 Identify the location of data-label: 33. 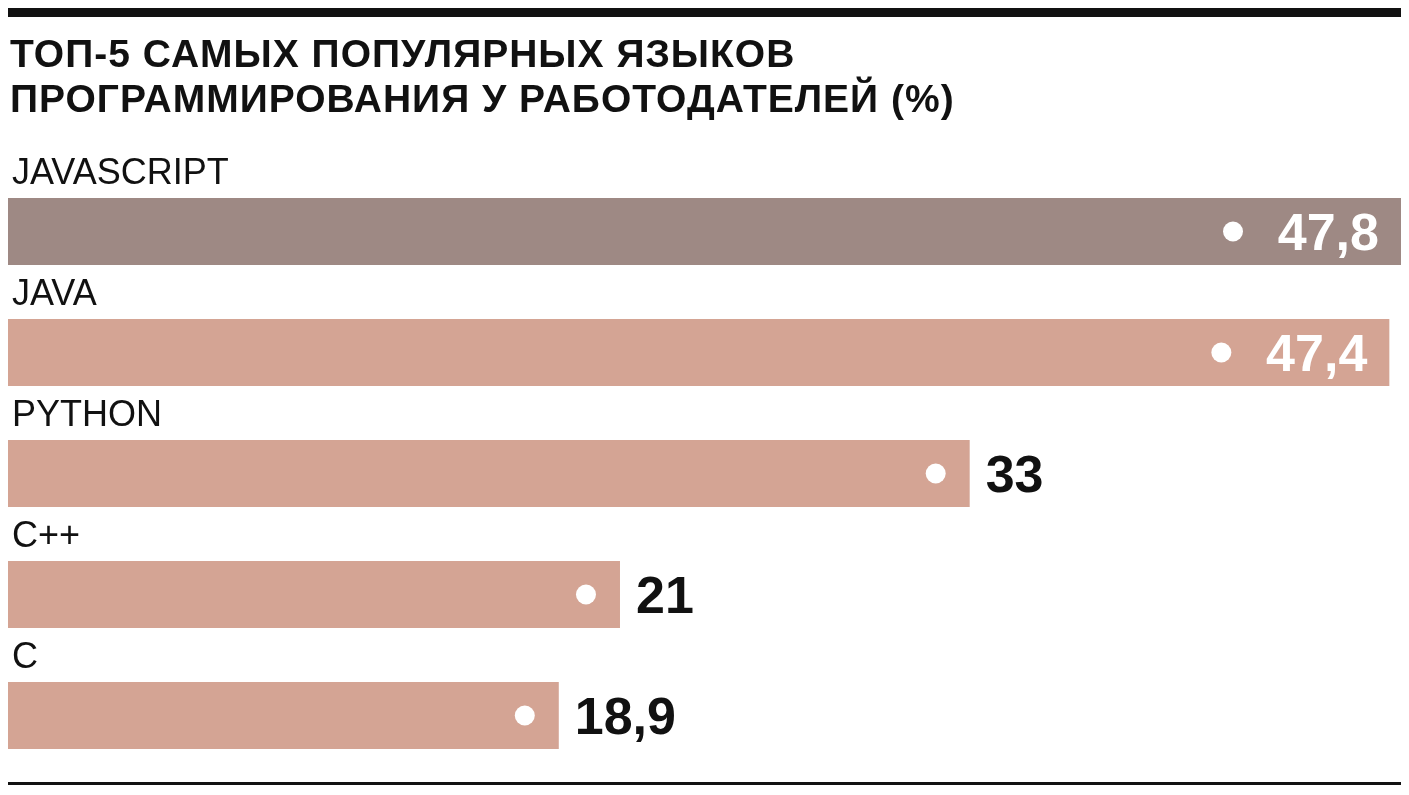
(1014, 473).